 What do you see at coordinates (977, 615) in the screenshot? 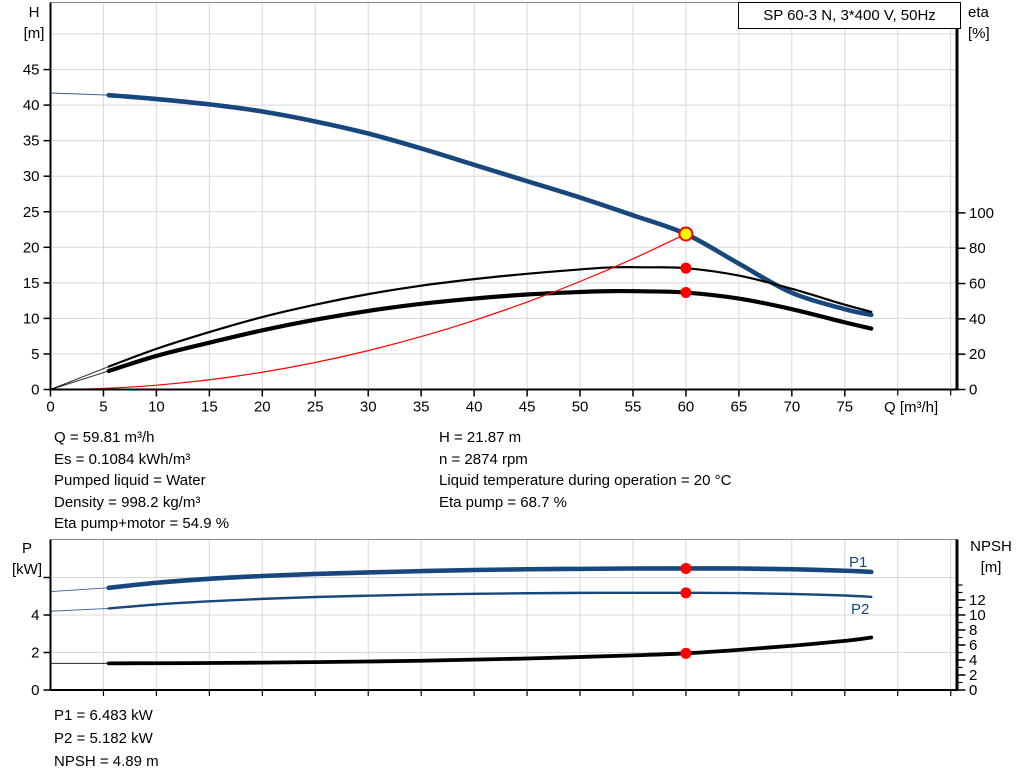
I see `y-right-tick-label: 10` at bounding box center [977, 615].